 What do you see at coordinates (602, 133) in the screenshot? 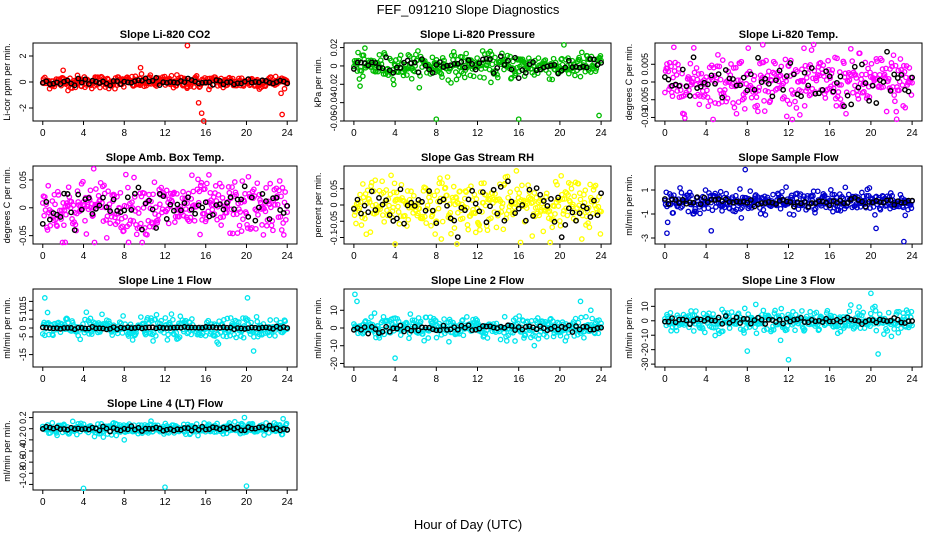
I see `x-tick-label: 24` at bounding box center [602, 133].